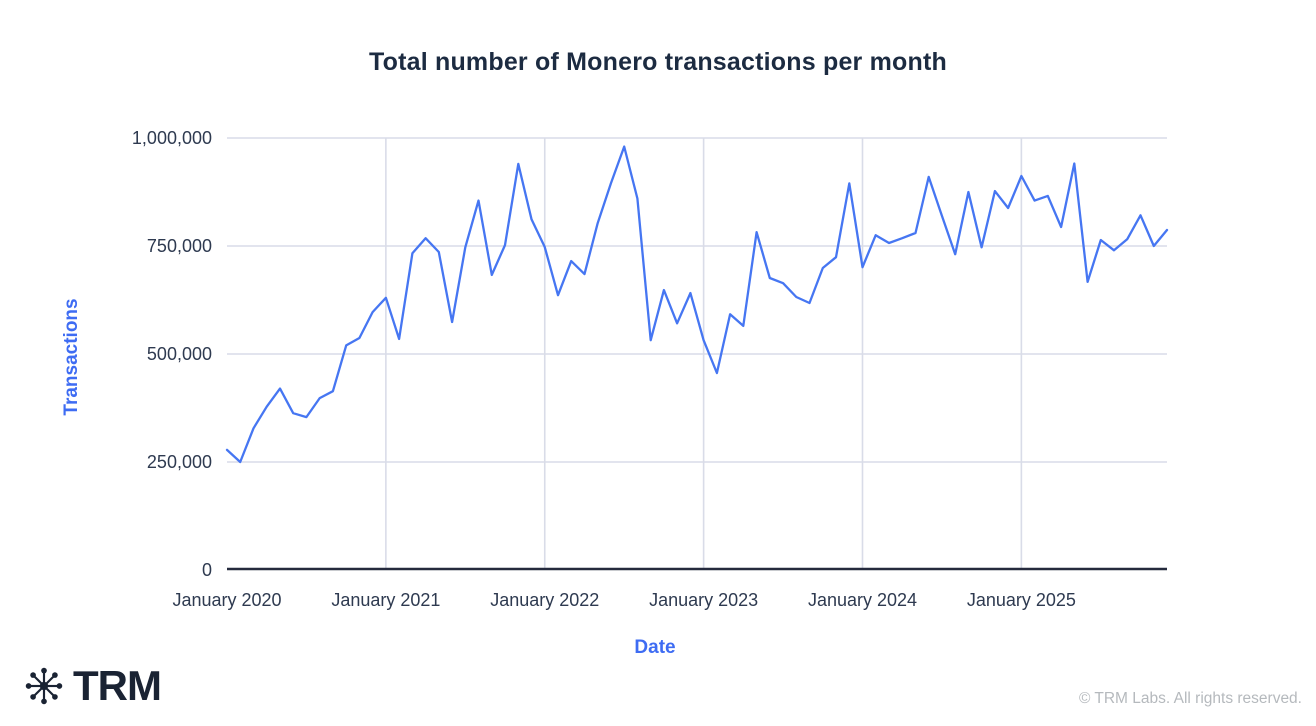 This screenshot has height=726, width=1316. What do you see at coordinates (1021, 600) in the screenshot?
I see `x-tick-label: January 2025` at bounding box center [1021, 600].